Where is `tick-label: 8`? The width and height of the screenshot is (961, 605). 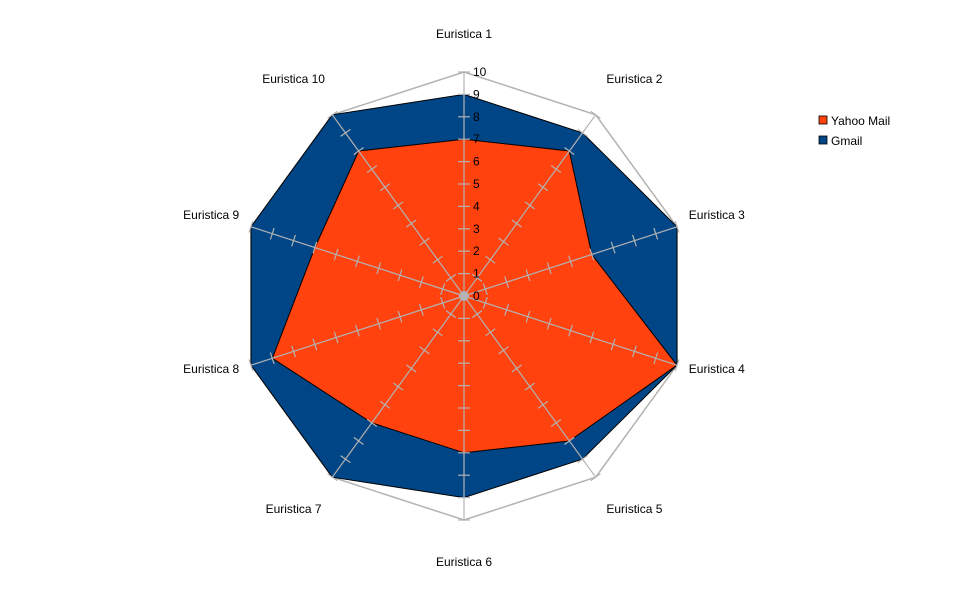
tick-label: 8 is located at coordinates (476, 117).